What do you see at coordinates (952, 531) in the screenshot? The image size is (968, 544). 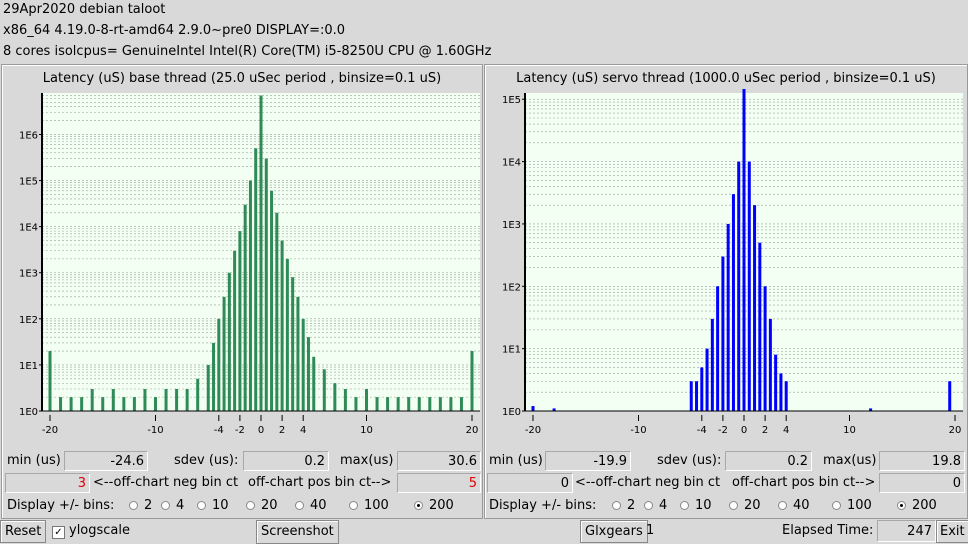 I see `exit-button: Exit` at bounding box center [952, 531].